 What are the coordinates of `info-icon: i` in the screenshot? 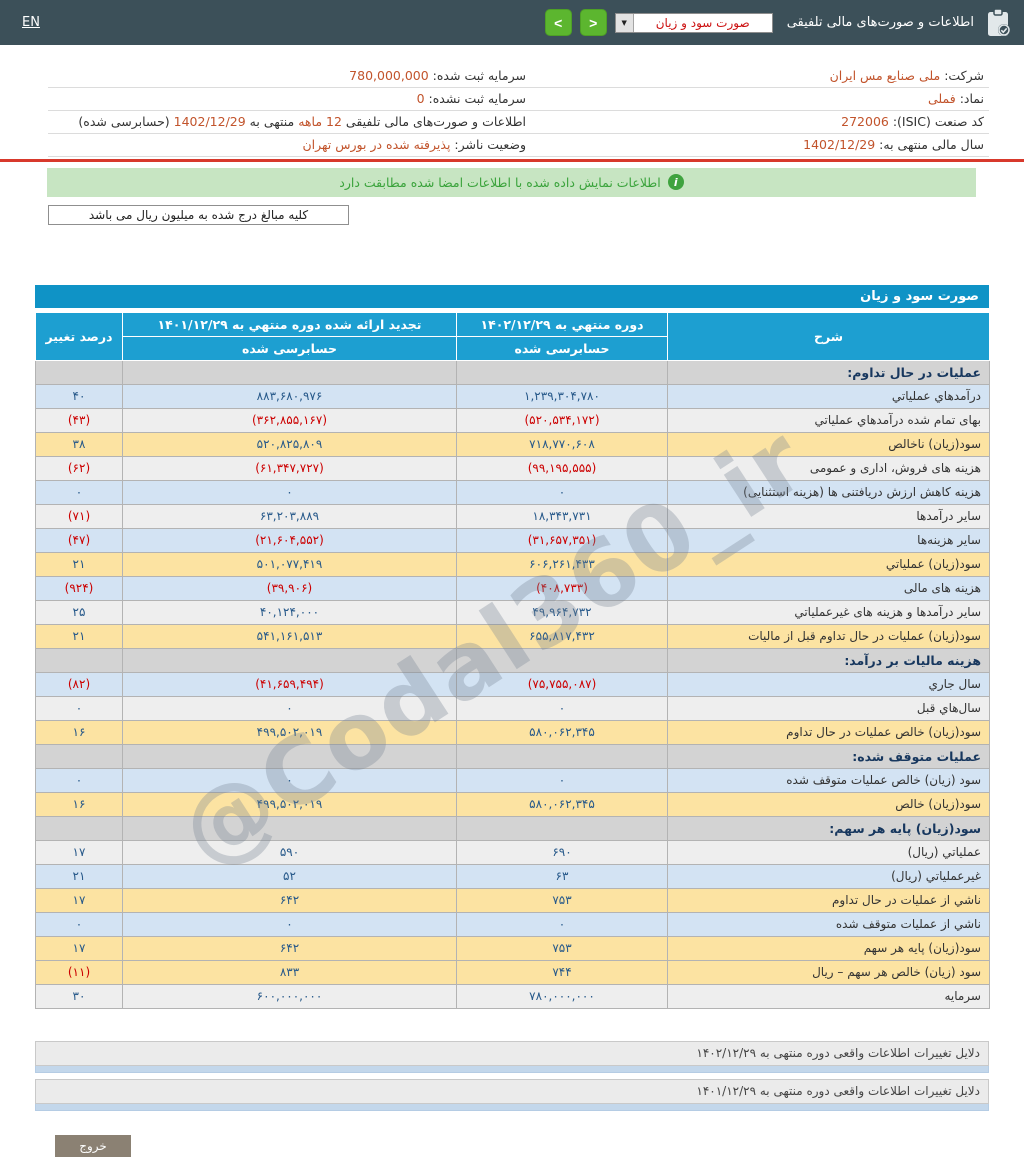 It's located at (675, 182).